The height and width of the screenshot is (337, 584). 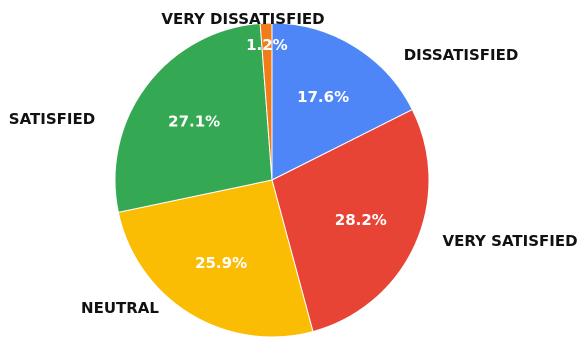 What do you see at coordinates (52, 119) in the screenshot?
I see `category-label-satisfied: SATISFIED` at bounding box center [52, 119].